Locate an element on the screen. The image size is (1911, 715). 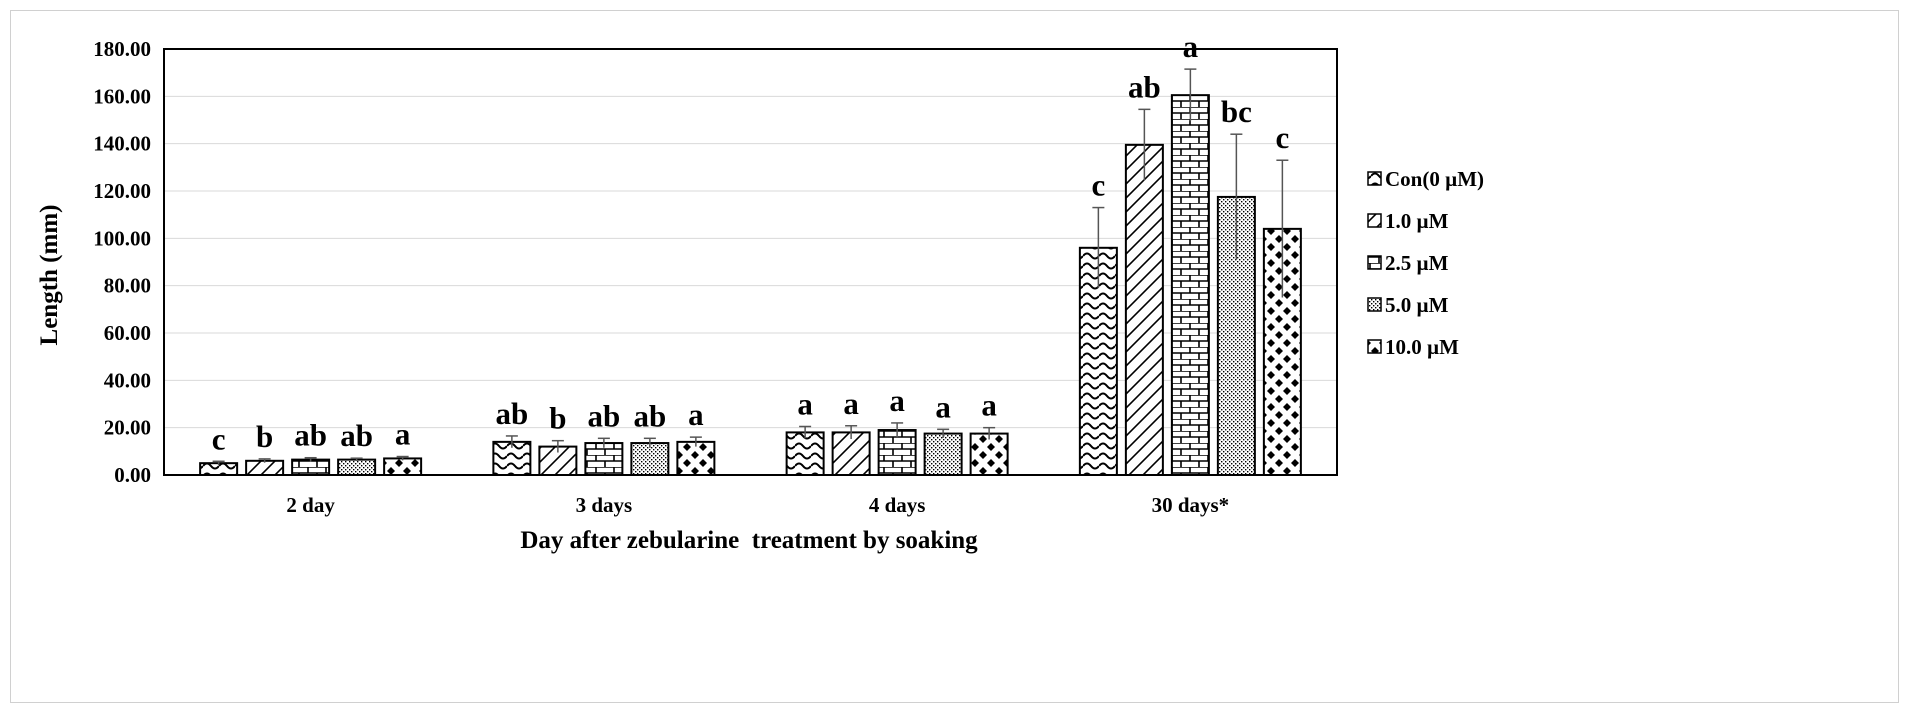
legend-label: 2.5 µM is located at coordinates (1417, 263).